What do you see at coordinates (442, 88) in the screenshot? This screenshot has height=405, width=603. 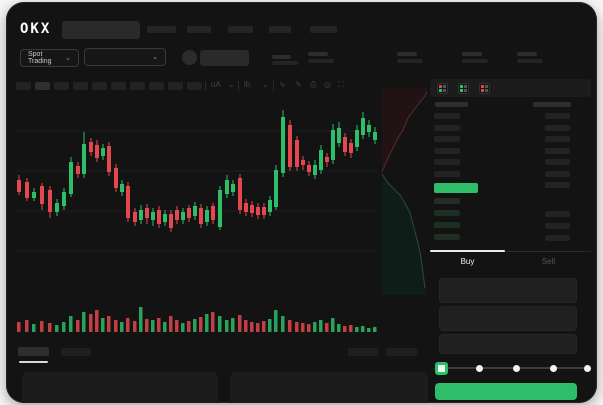 I see `orderbook-mode-both-icon` at bounding box center [442, 88].